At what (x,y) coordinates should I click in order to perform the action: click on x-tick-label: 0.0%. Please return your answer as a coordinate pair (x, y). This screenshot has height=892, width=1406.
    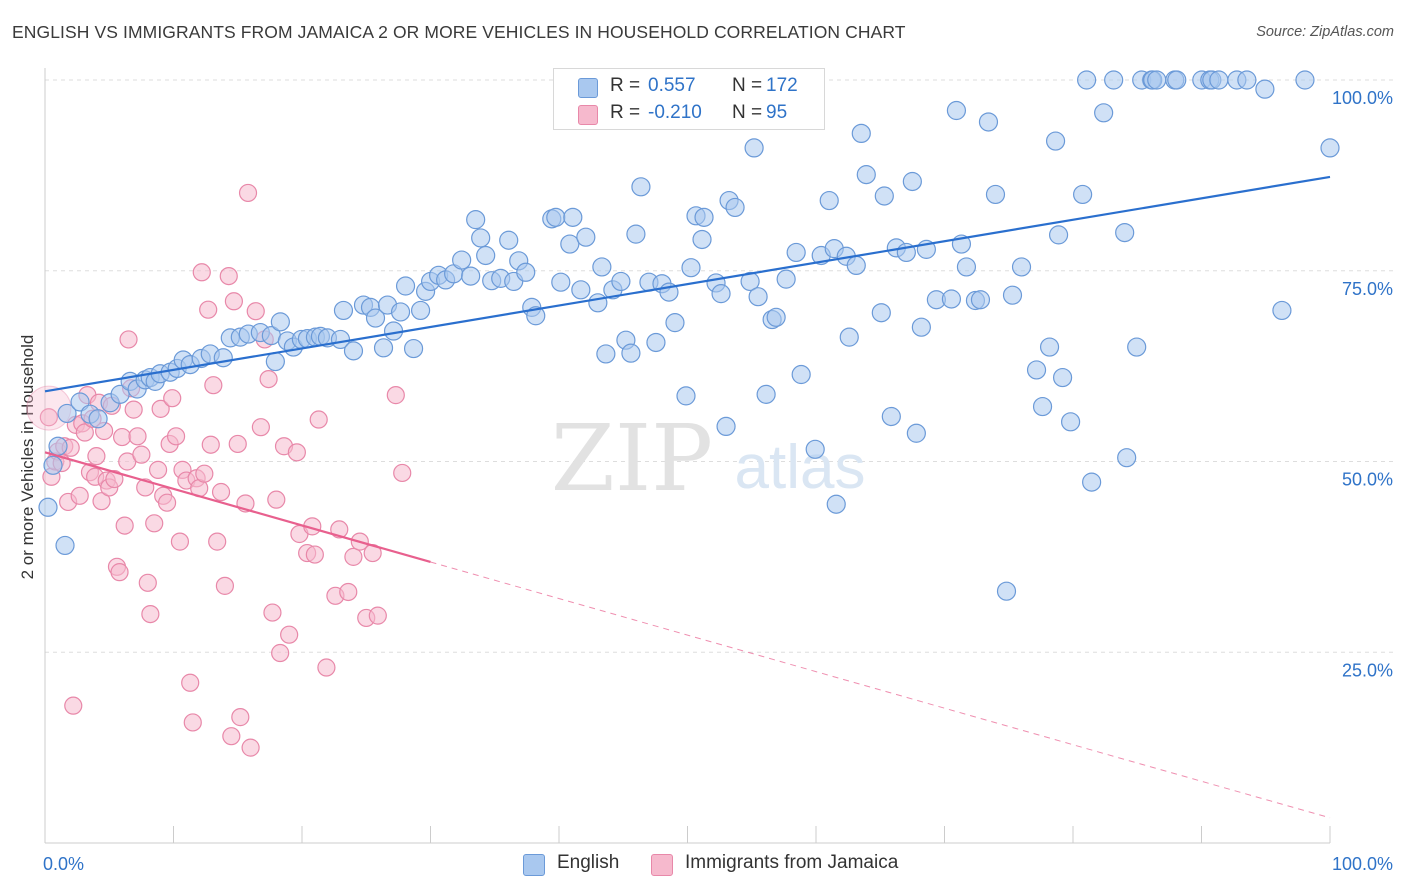
    Looking at the image, I should click on (63, 864).